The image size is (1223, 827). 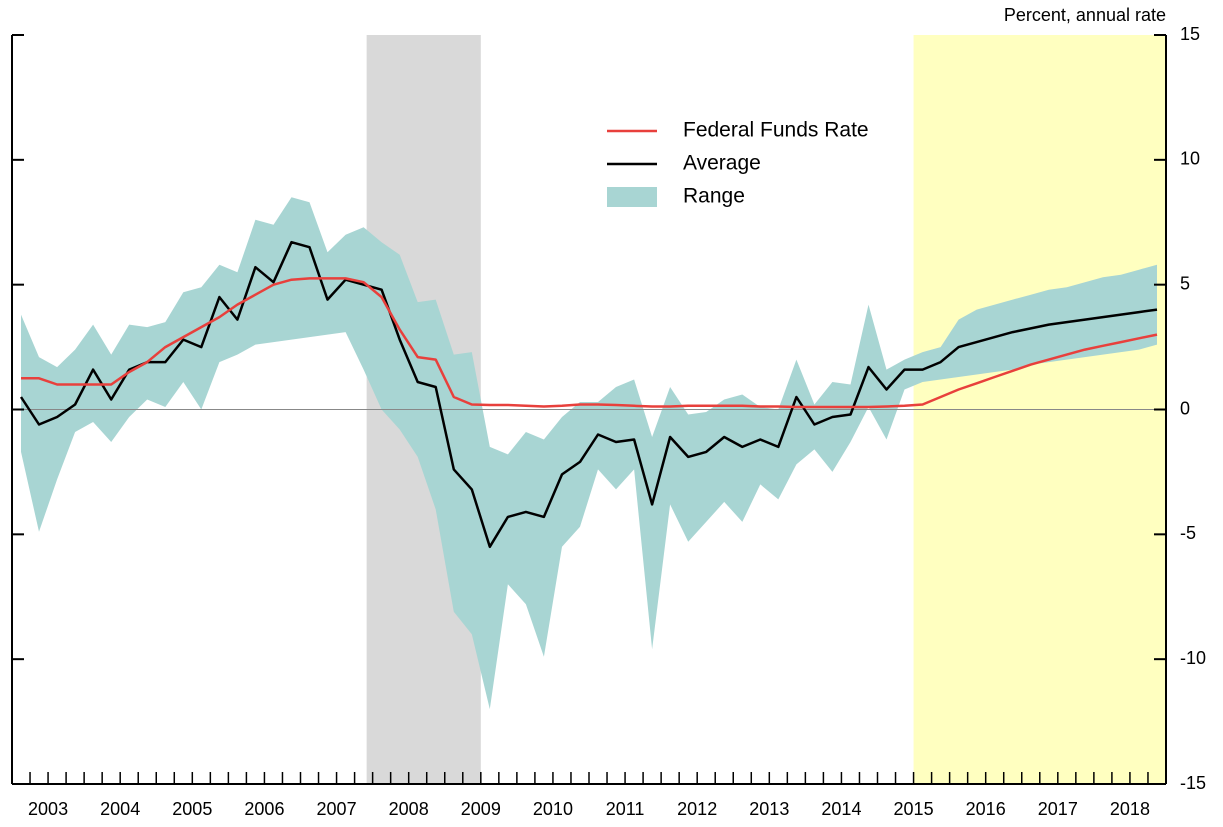 What do you see at coordinates (337, 809) in the screenshot?
I see `x-tick-label: 2007` at bounding box center [337, 809].